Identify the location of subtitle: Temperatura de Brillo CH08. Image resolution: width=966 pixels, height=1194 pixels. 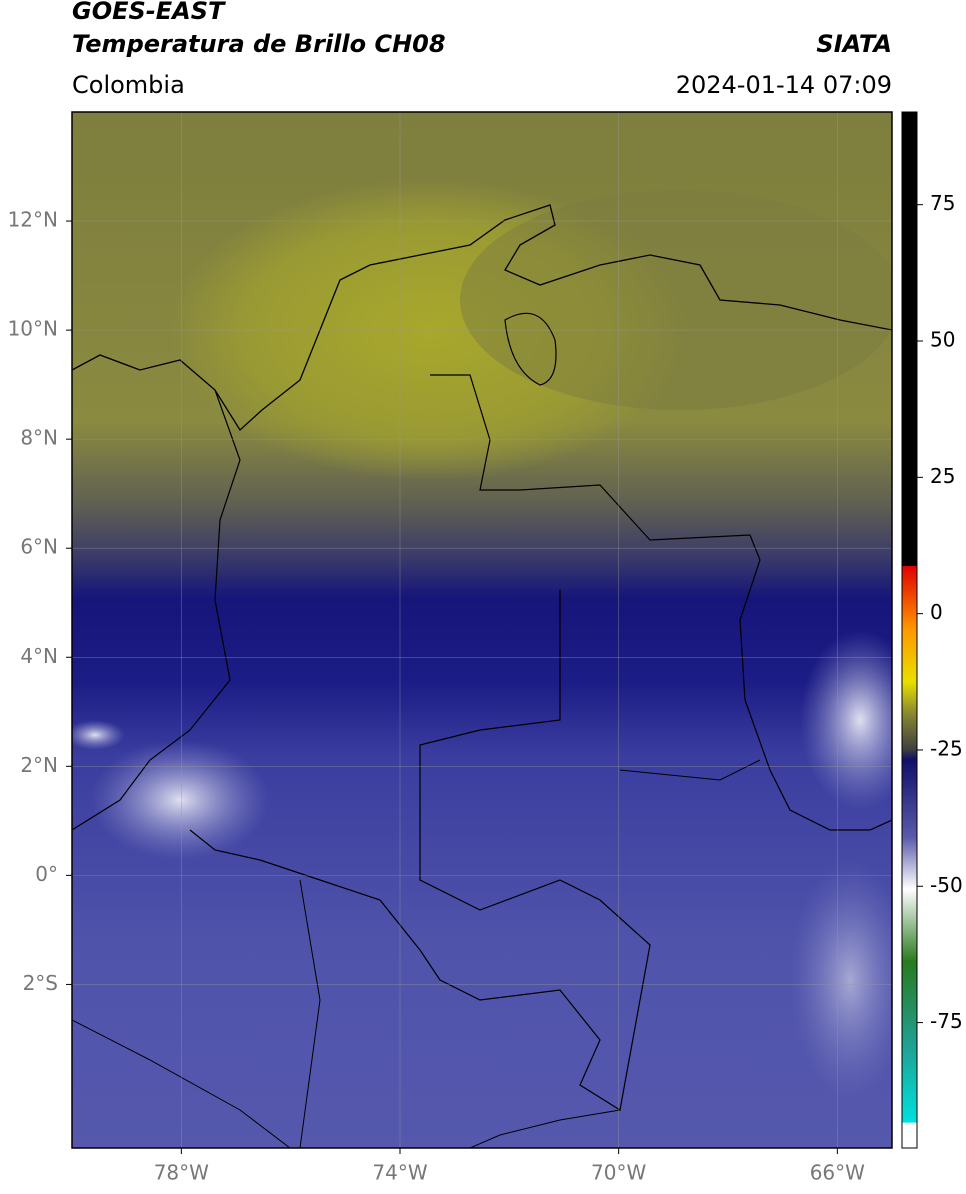
(259, 44).